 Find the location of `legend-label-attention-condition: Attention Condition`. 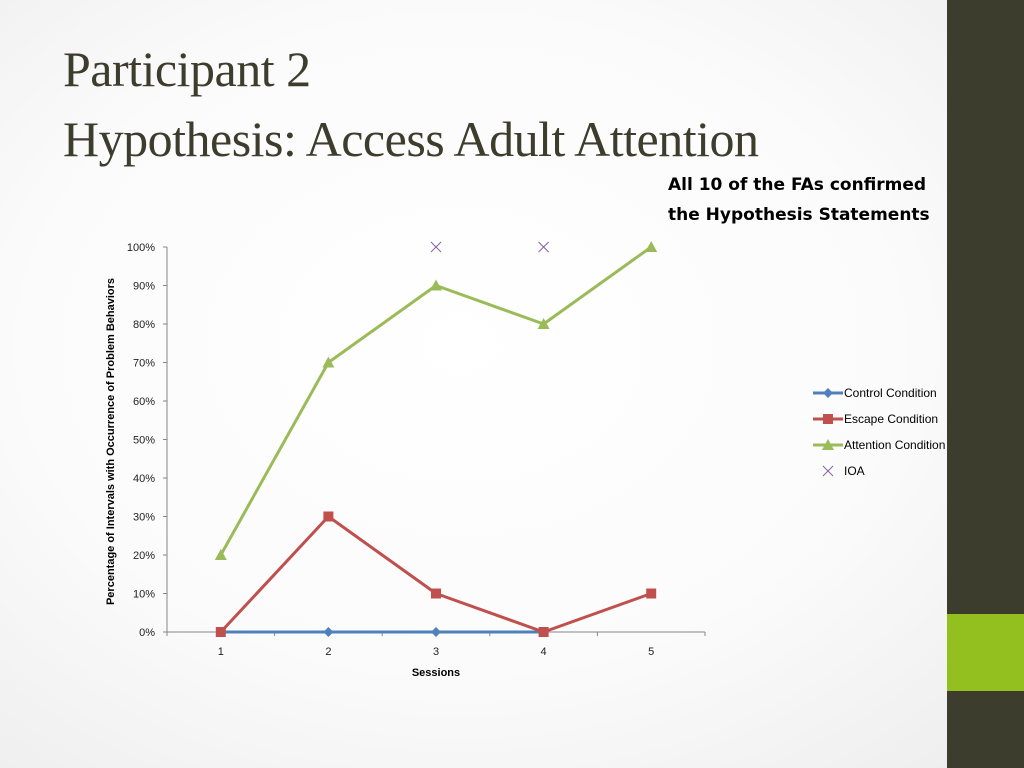

legend-label-attention-condition: Attention Condition is located at coordinates (894, 445).